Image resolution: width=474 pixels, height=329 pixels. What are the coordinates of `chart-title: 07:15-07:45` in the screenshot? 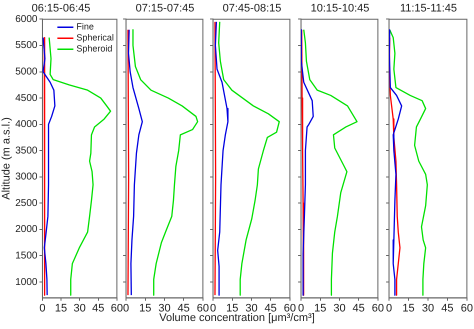 It's located at (165, 8).